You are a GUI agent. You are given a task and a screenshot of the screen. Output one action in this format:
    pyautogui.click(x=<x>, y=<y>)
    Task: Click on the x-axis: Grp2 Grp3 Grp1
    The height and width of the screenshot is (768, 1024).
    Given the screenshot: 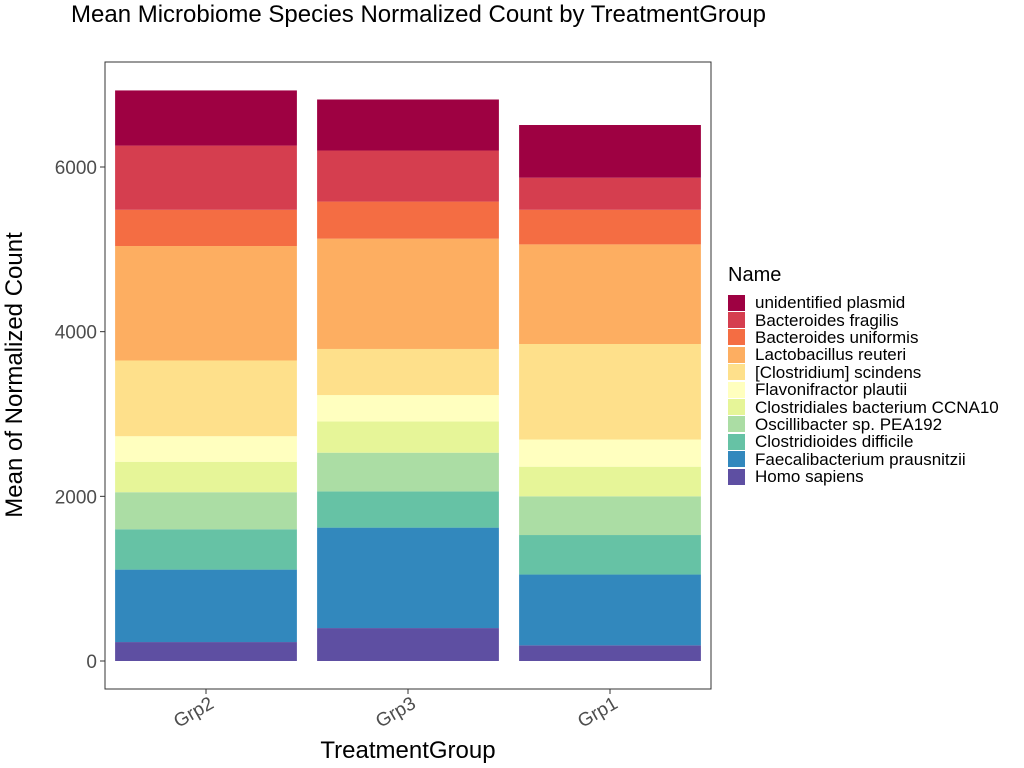 What is the action you would take?
    pyautogui.click(x=396, y=710)
    